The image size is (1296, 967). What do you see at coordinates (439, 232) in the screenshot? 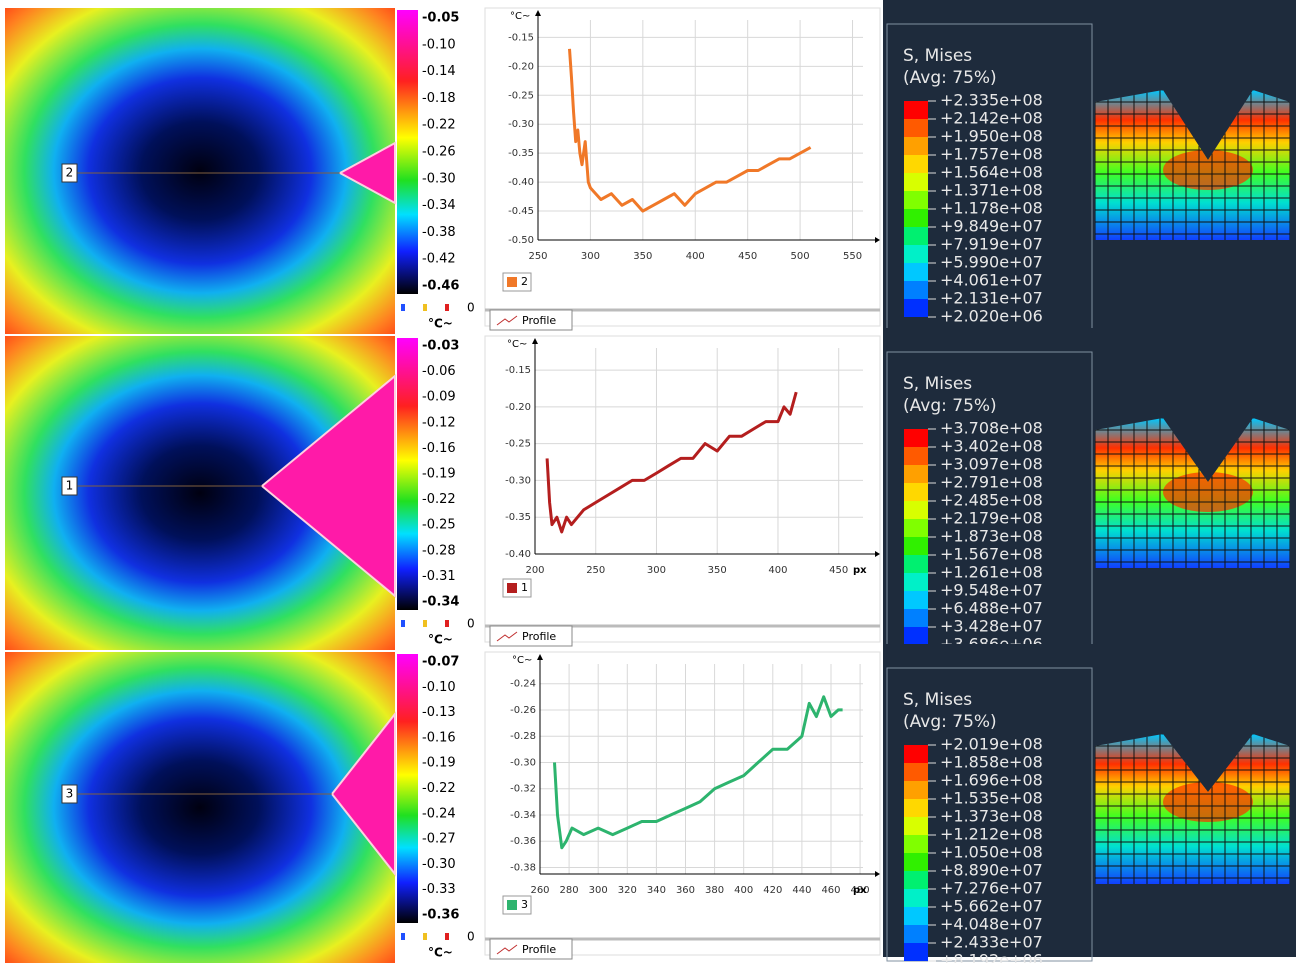
I see `scale-label: -0.38` at bounding box center [439, 232].